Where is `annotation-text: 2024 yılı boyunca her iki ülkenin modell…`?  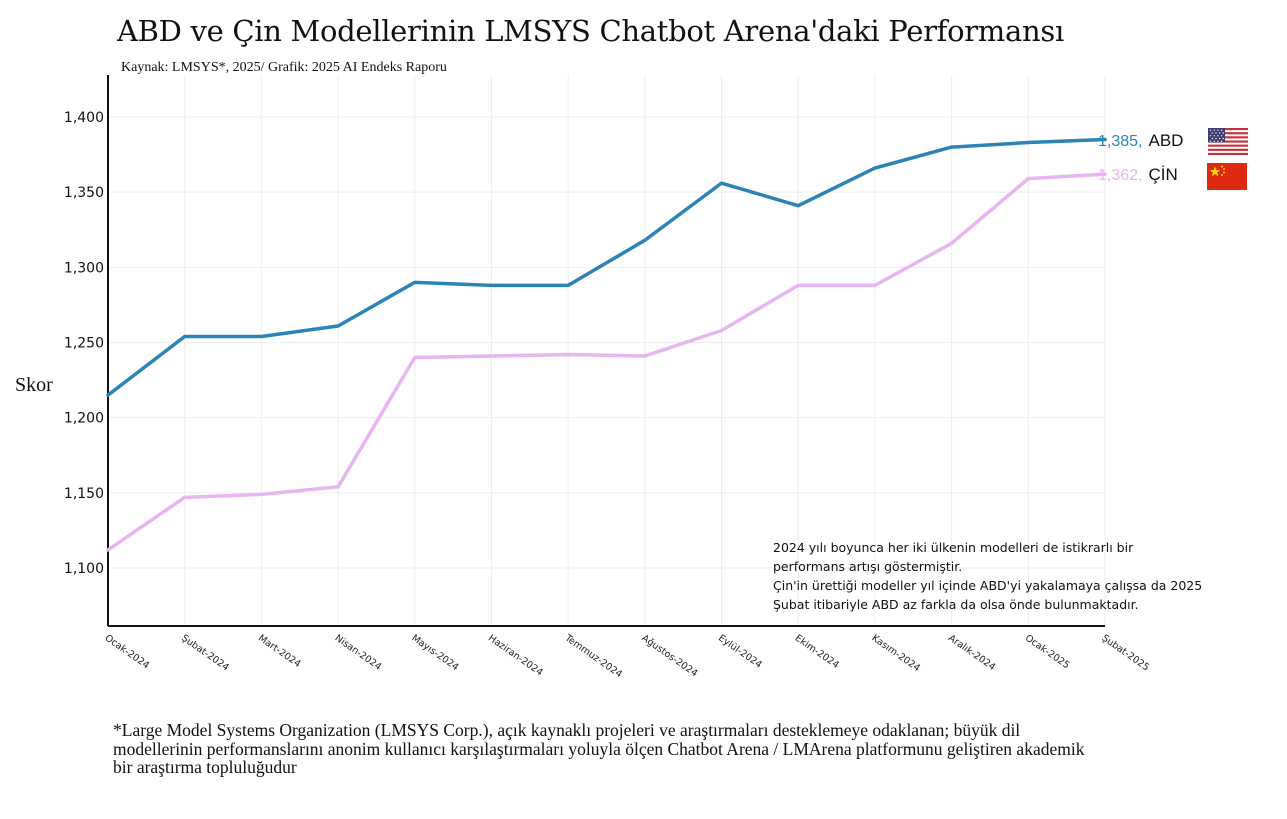
annotation-text: 2024 yılı boyunca her iki ülkenin modell… is located at coordinates (998, 576).